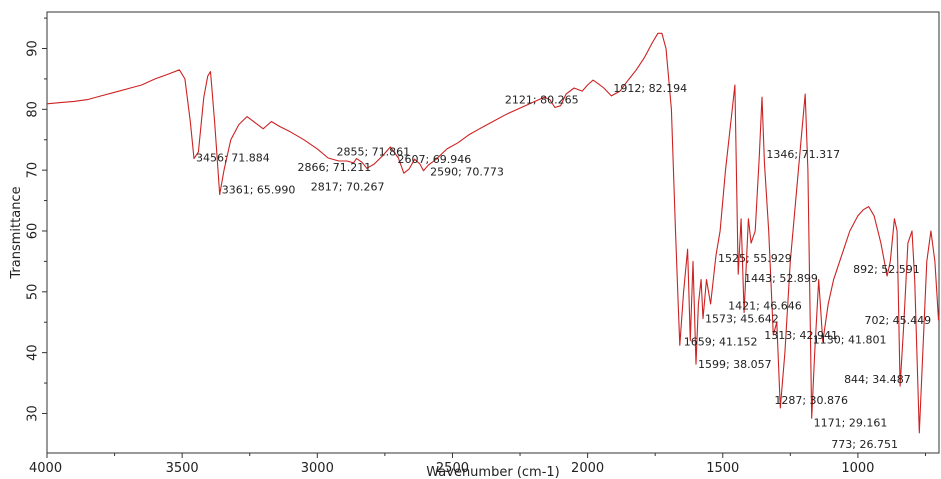 Image resolution: width=941 pixels, height=479 pixels. I want to click on peak-label: 1573; 45.642, so click(742, 319).